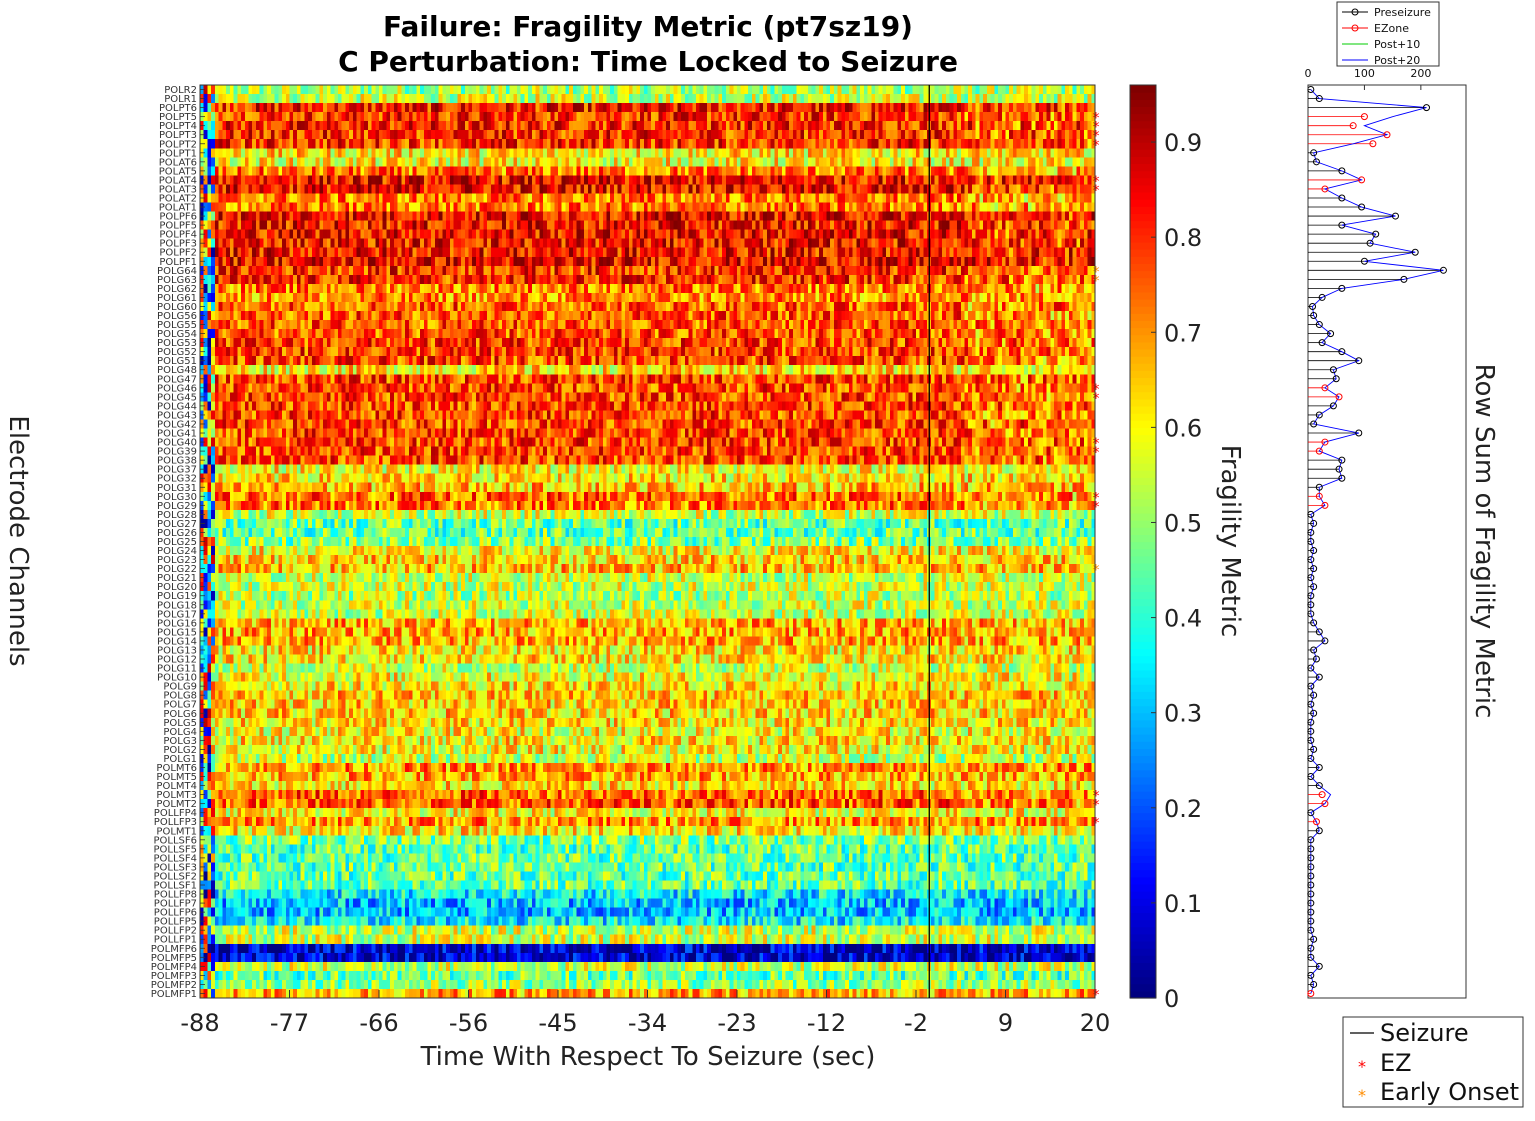 This screenshot has height=1121, width=1535. Describe the element at coordinates (177, 551) in the screenshot. I see `channel-label: POLG24` at that location.